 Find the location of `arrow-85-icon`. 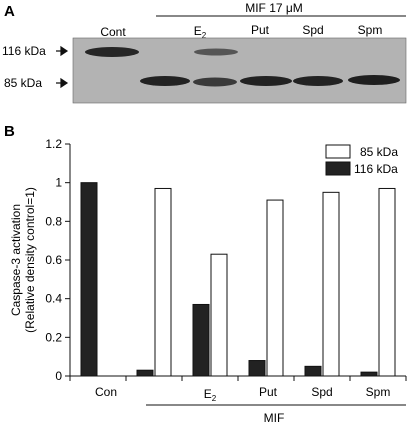

arrow-85-icon is located at coordinates (62, 83).